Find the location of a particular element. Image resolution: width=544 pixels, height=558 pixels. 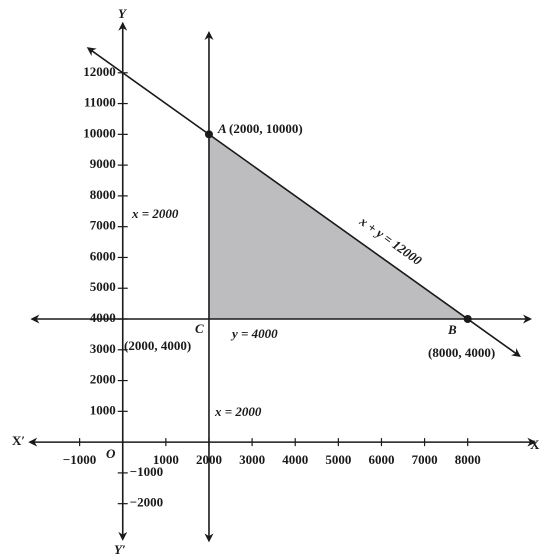

y-tick-label: −1000 is located at coordinates (146, 471).